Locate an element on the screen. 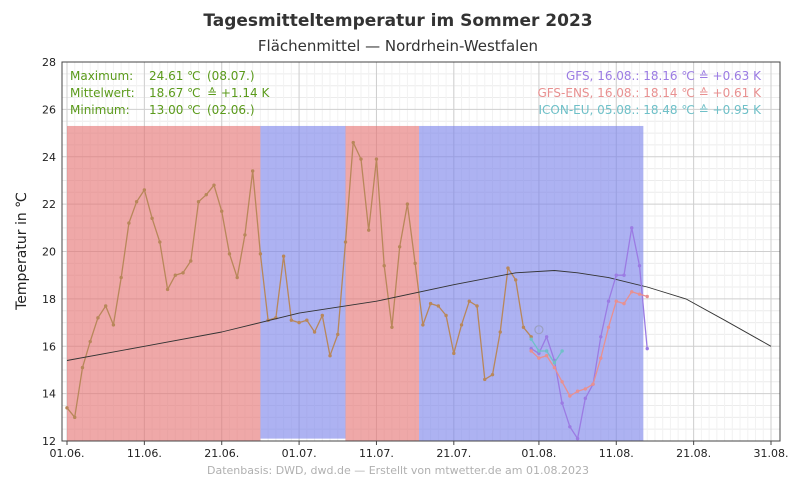 This screenshot has height=480, width=800. stat-extra: (02.06.) is located at coordinates (231, 110).